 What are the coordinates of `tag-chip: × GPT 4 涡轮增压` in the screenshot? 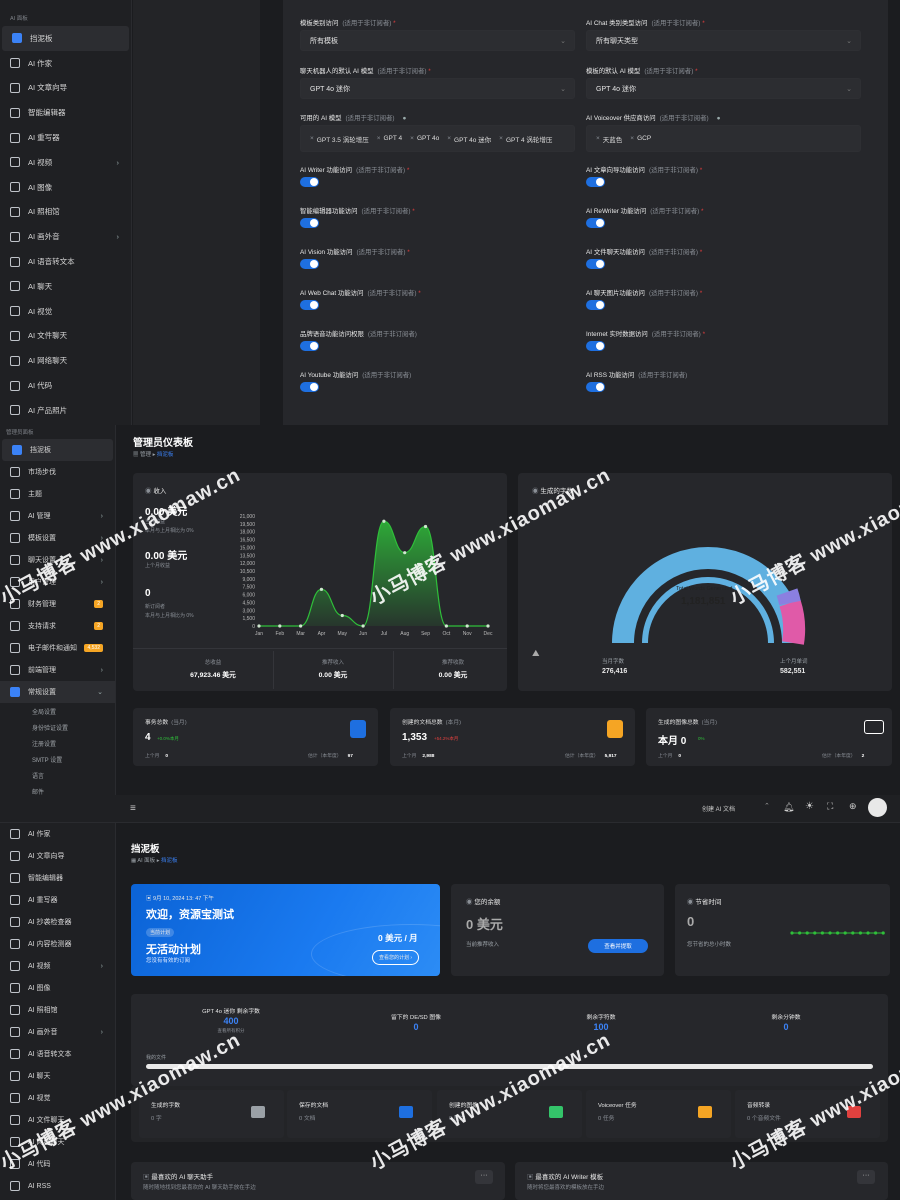 It's located at (526, 139).